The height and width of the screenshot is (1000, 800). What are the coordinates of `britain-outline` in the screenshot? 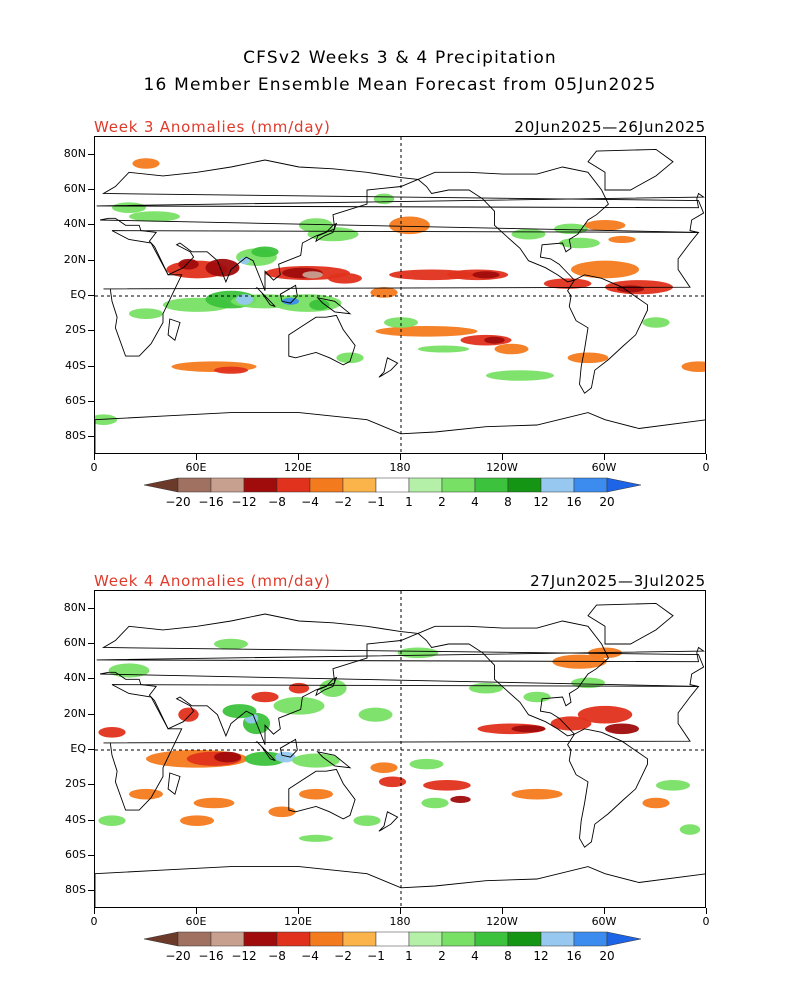 It's located at (400, 654).